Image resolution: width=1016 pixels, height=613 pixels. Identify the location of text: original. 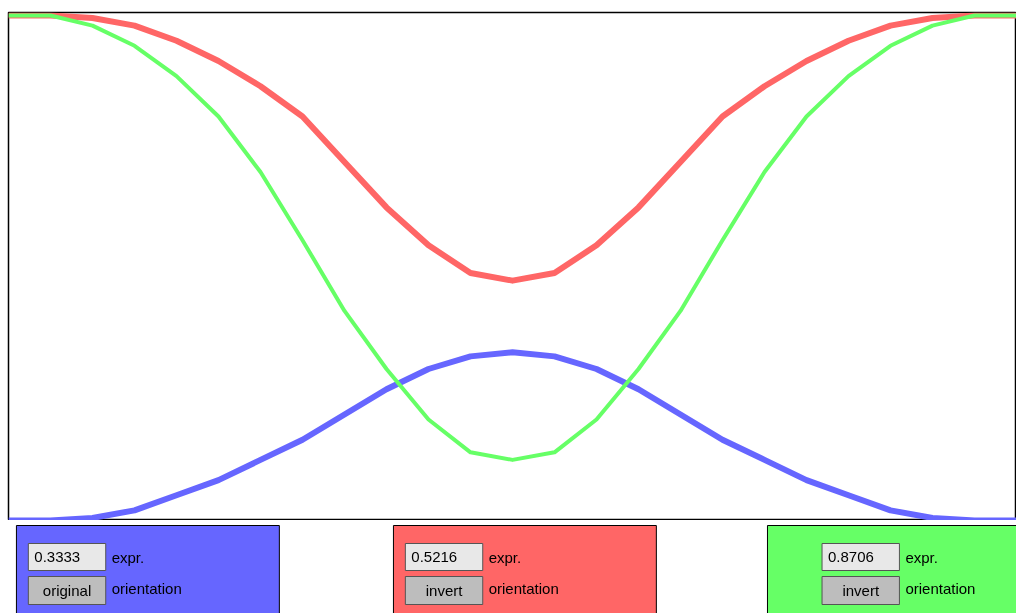
(67, 590).